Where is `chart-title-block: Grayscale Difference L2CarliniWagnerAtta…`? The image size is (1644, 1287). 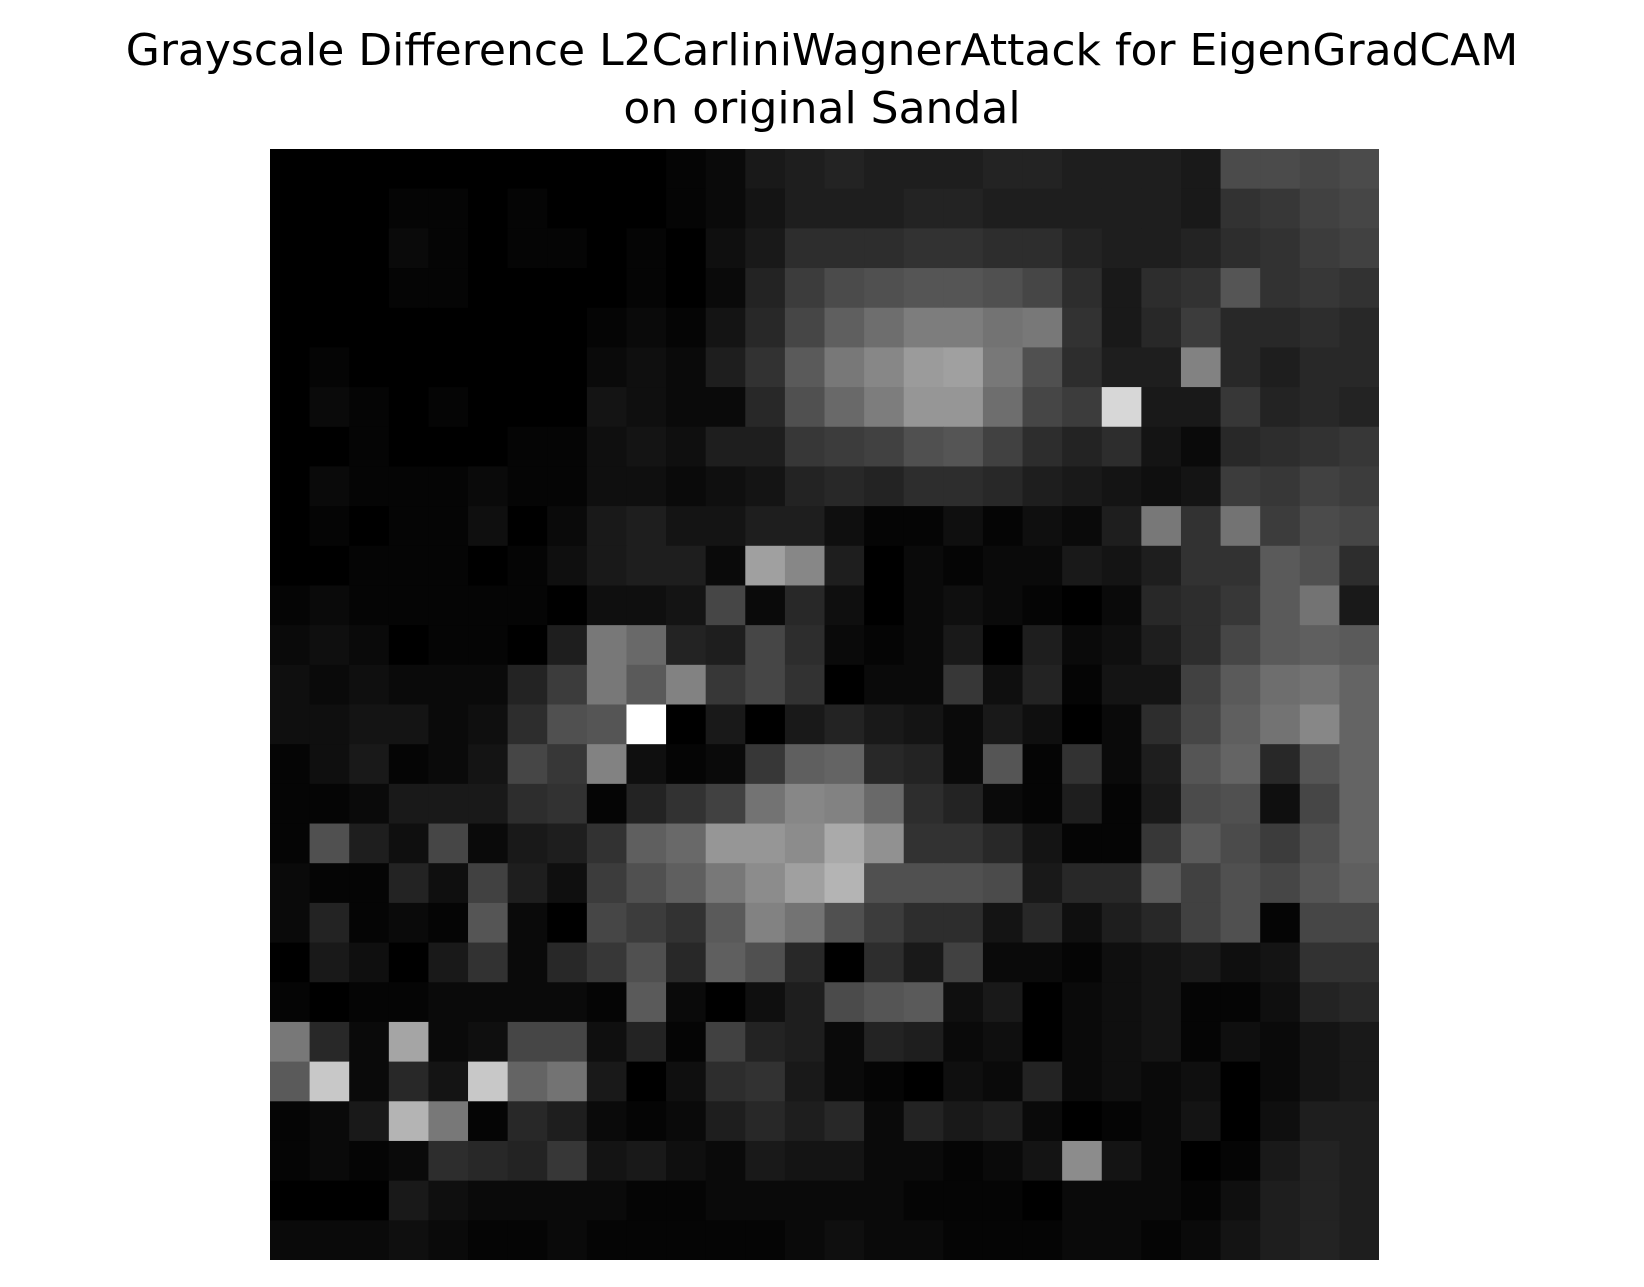
chart-title-block: Grayscale Difference L2CarliniWagnerAtta… is located at coordinates (822, 80).